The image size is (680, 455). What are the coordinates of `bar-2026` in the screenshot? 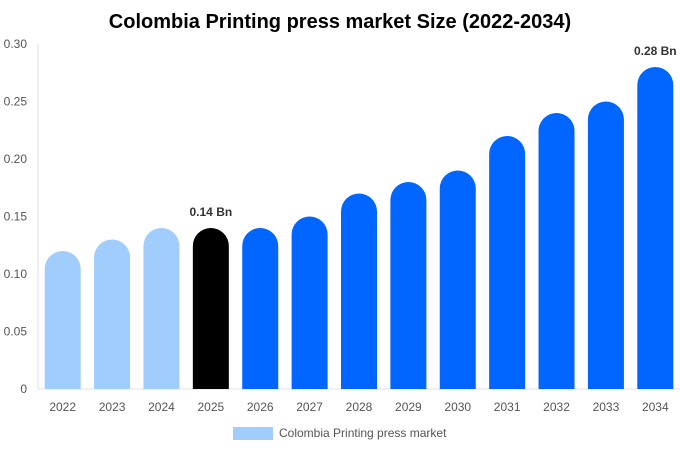 It's located at (260, 308).